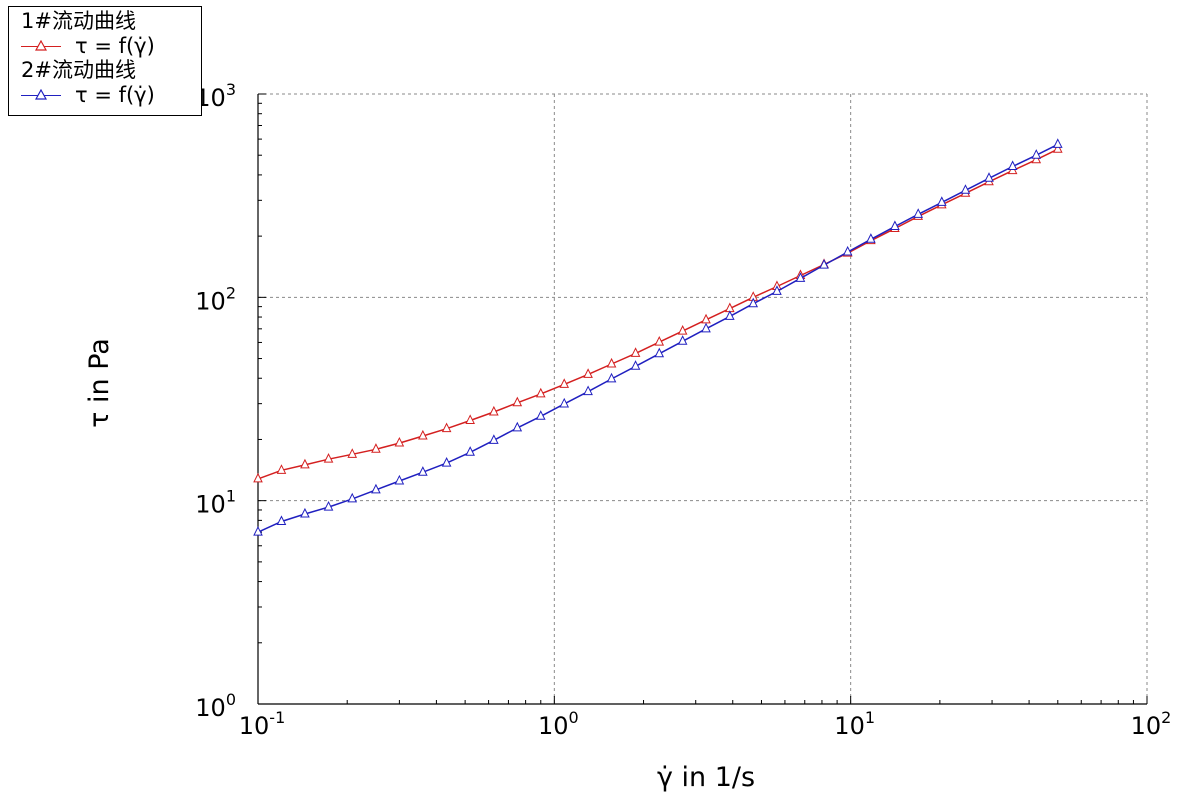  I want to click on x-tick-label-3: 10², so click(1151, 724).